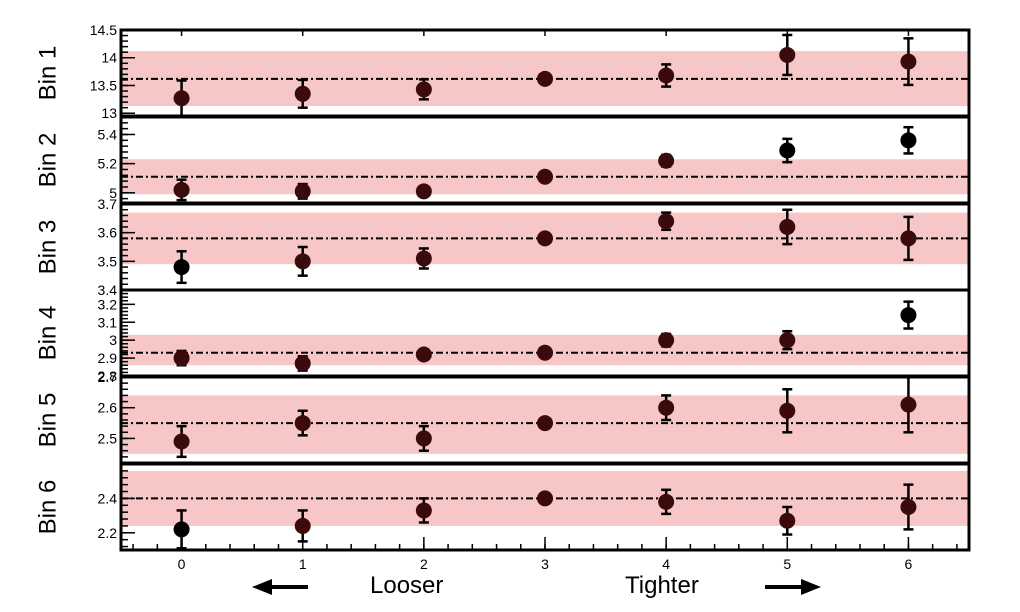  I want to click on y-tick-label: 2.6, so click(108, 408).